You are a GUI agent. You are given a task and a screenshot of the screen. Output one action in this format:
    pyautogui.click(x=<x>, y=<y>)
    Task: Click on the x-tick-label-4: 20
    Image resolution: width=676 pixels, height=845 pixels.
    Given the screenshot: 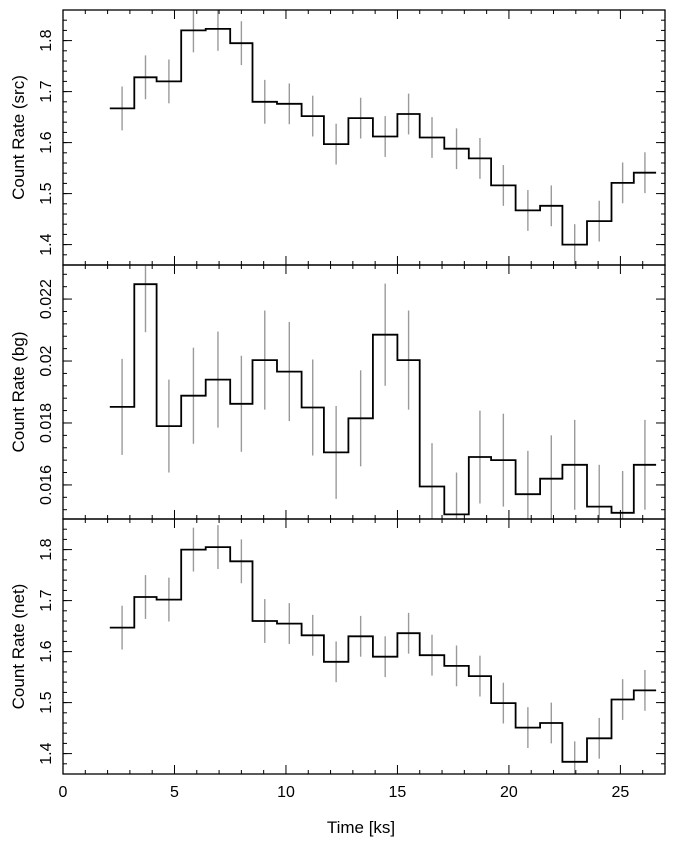 What is the action you would take?
    pyautogui.click(x=509, y=792)
    